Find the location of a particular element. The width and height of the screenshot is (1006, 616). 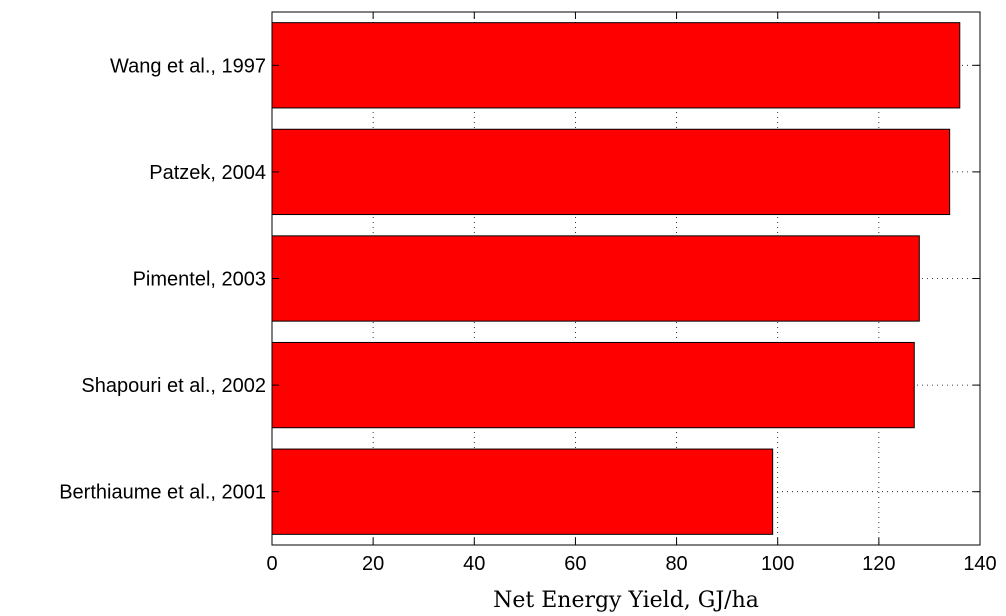

category-label: Patzek, 2004 is located at coordinates (207, 173).